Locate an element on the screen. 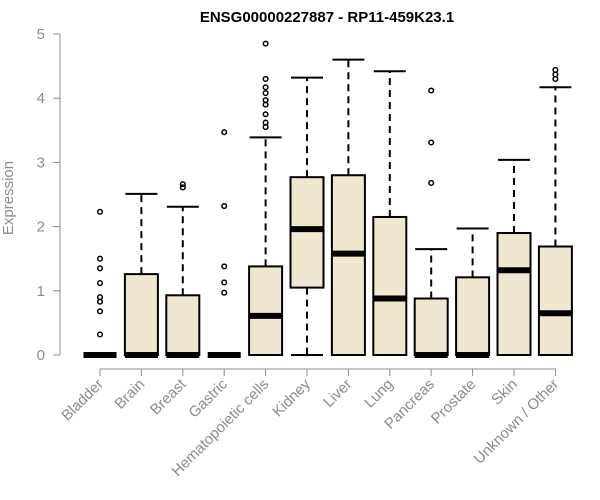 This screenshot has height=500, width=600. y-tick-label: 1 is located at coordinates (41, 291).